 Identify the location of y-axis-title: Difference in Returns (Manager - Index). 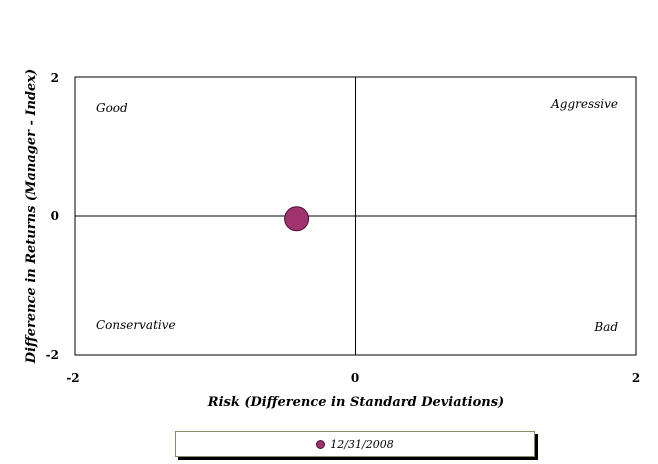
(31, 216).